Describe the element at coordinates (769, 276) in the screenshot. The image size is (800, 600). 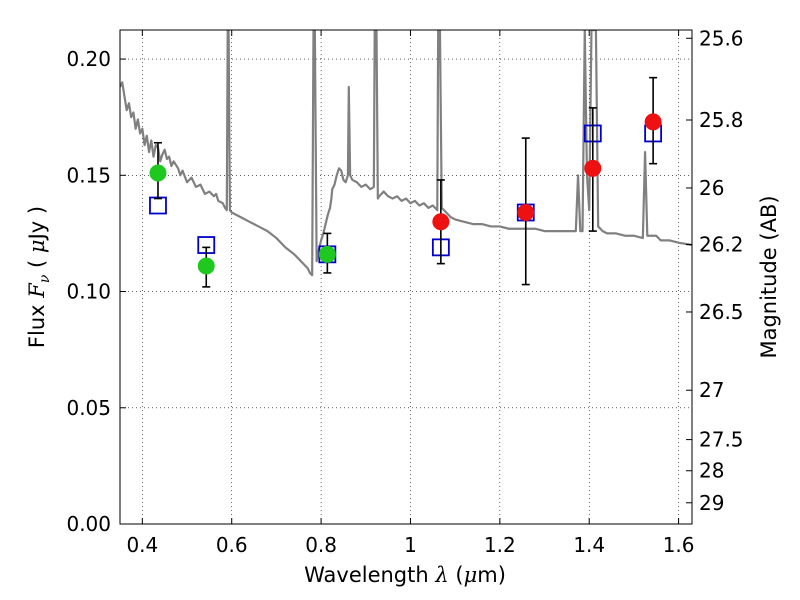
I see `y2-axis-label: Magnitude (AB)` at that location.